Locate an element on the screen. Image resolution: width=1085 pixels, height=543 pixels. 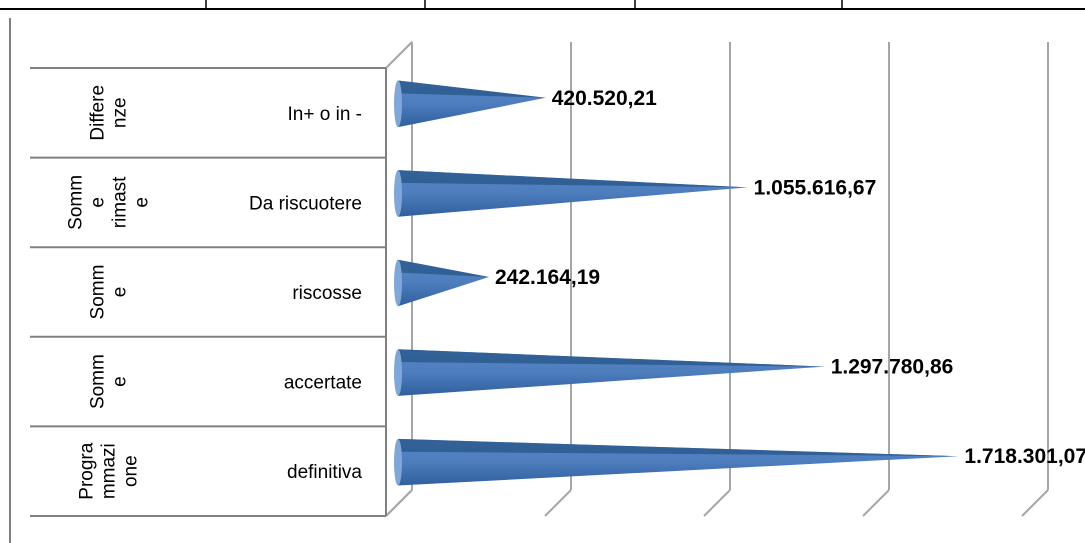
category-group-line: mmazi is located at coordinates (109, 471).